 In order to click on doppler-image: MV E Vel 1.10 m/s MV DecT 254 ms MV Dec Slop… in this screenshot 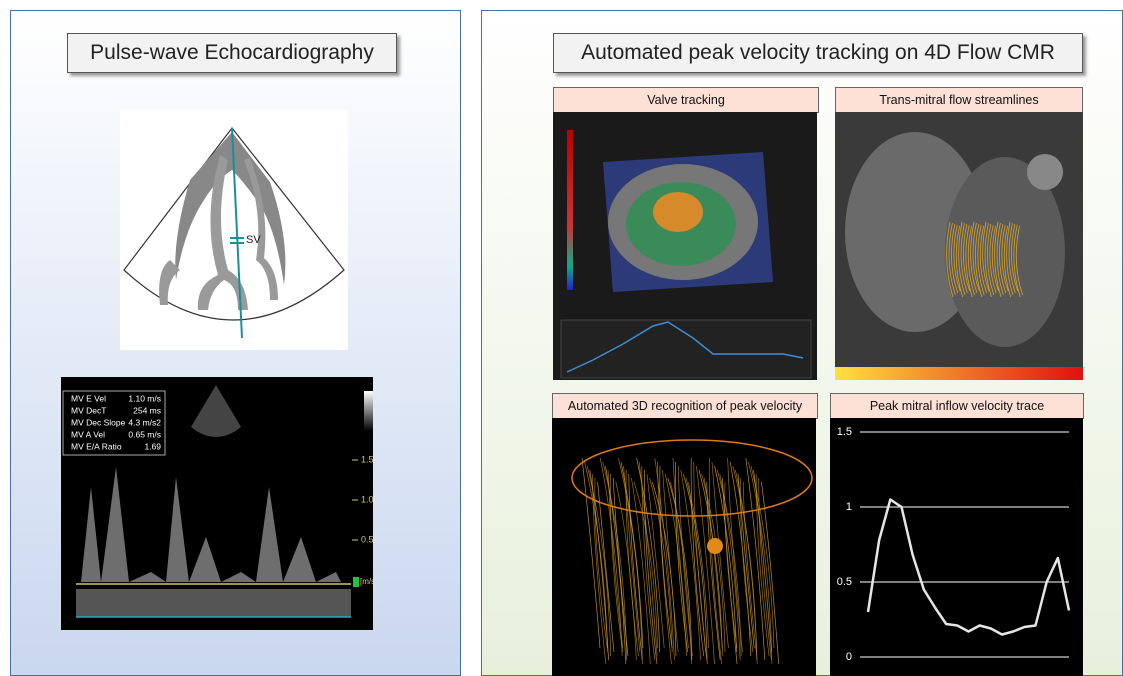, I will do `click(217, 503)`.